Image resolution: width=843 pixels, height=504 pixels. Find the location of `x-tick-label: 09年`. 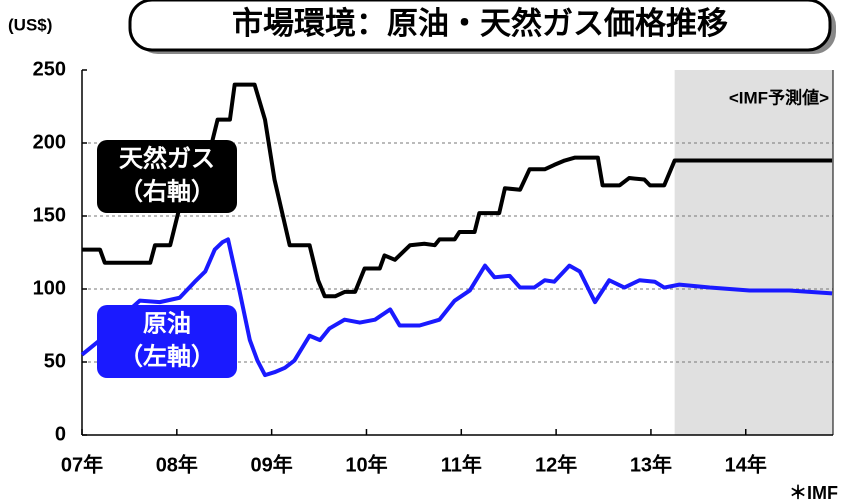

x-tick-label: 09年 is located at coordinates (272, 464).